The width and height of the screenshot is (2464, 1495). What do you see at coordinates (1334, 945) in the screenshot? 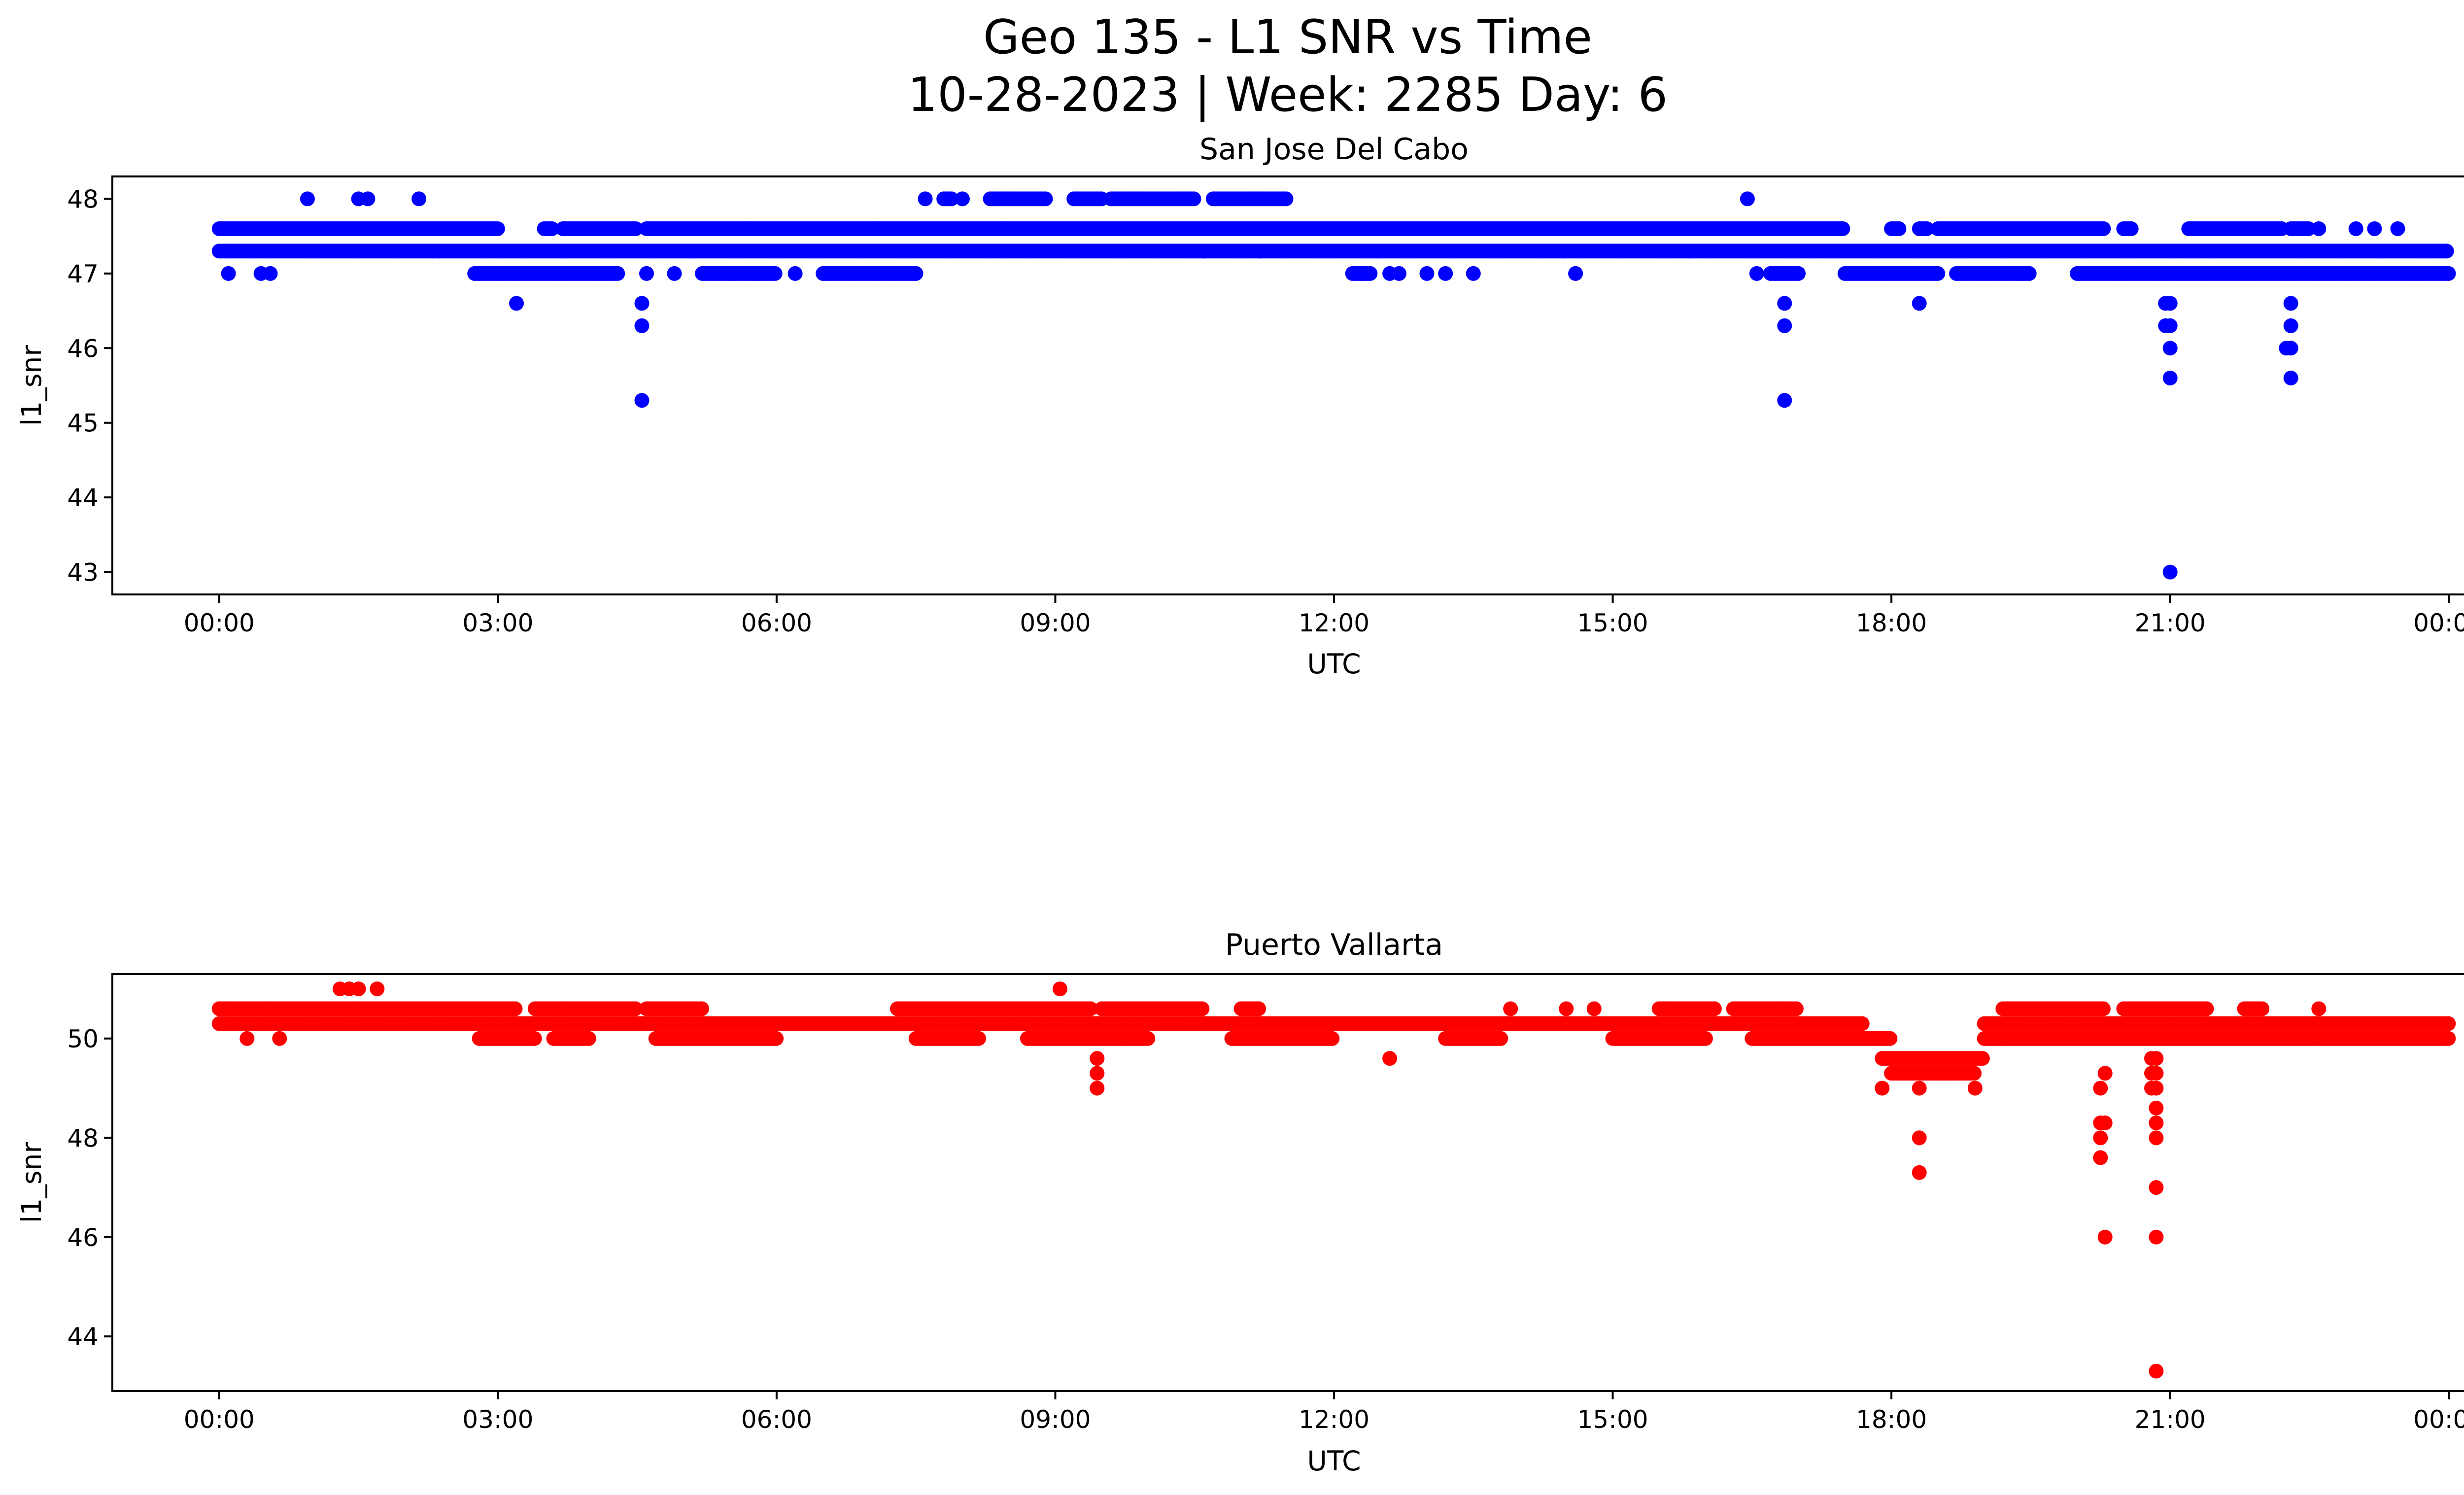
I see `plot-title: Puerto Vallarta` at bounding box center [1334, 945].